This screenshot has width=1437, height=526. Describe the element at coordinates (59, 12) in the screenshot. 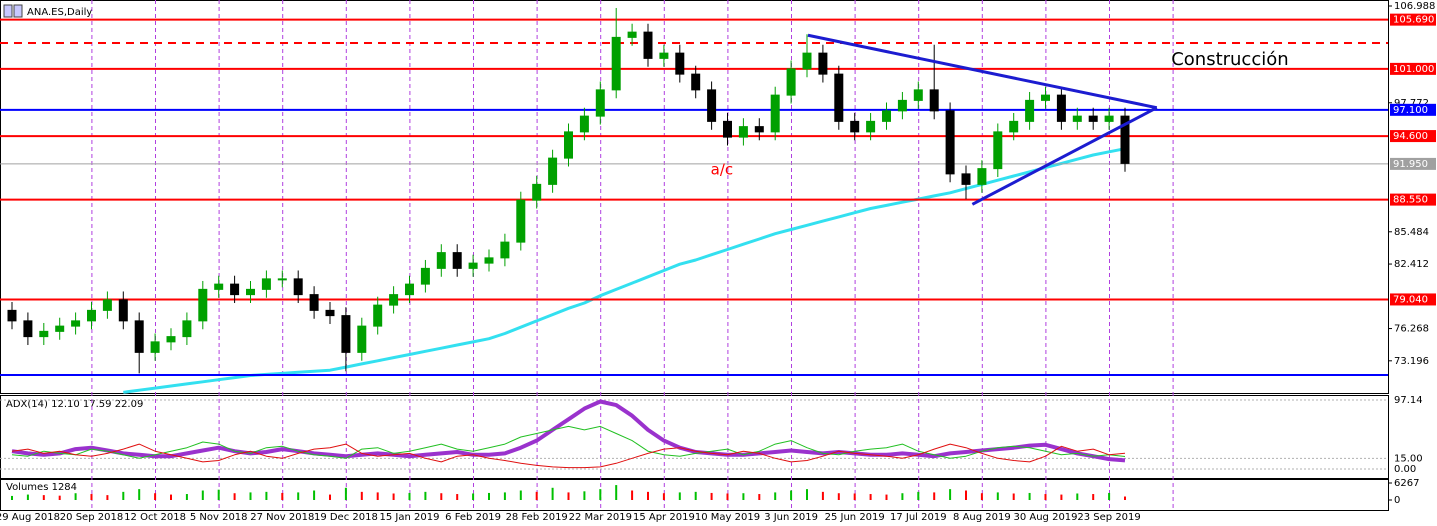

I see `chart-title: ANA.ES,Daily` at that location.